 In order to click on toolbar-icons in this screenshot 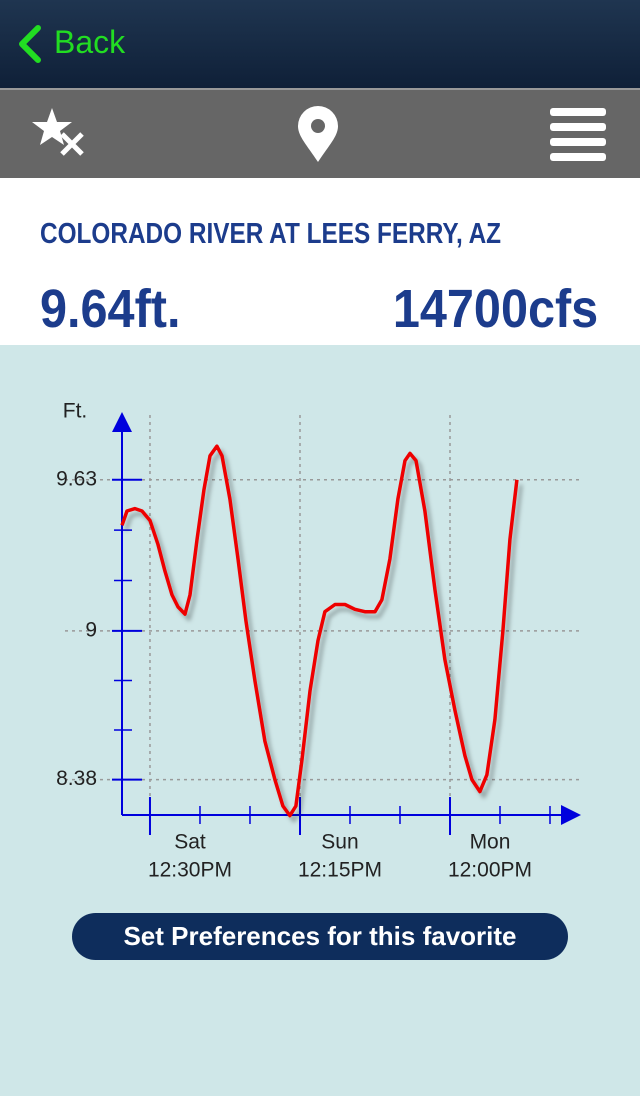, I will do `click(319, 134)`.